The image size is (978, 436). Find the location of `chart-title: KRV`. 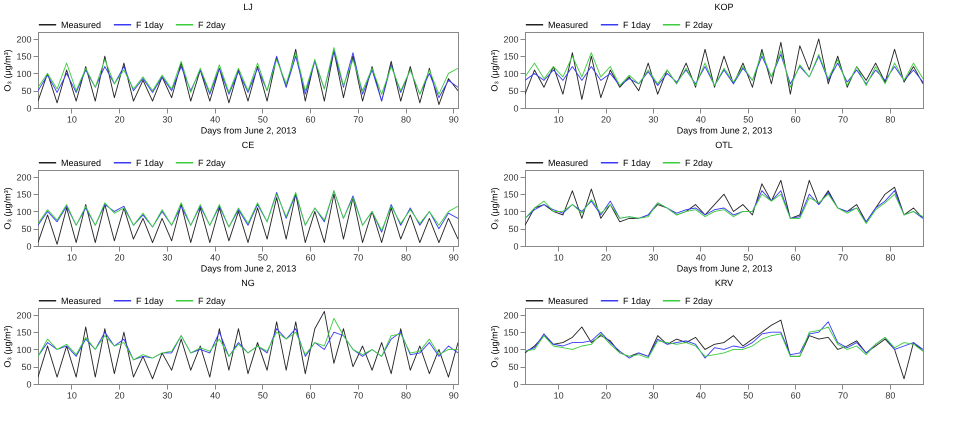

chart-title: KRV is located at coordinates (724, 283).